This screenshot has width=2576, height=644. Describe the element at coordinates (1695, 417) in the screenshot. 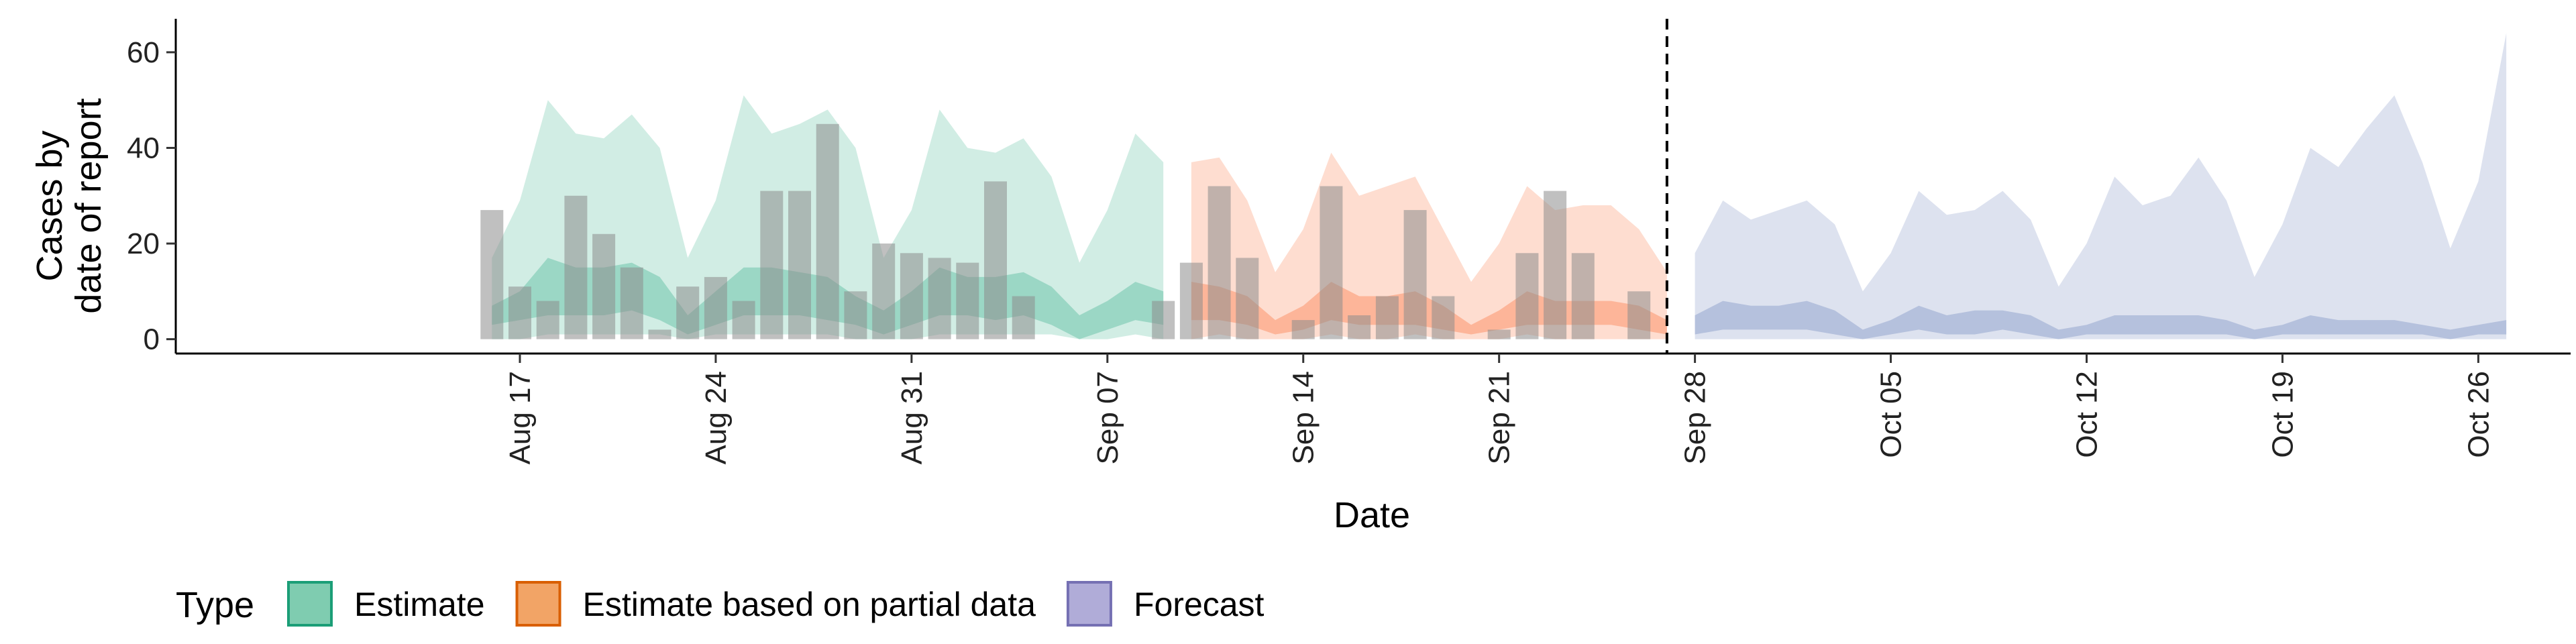

I see `x-tick-label: Sep 28` at that location.